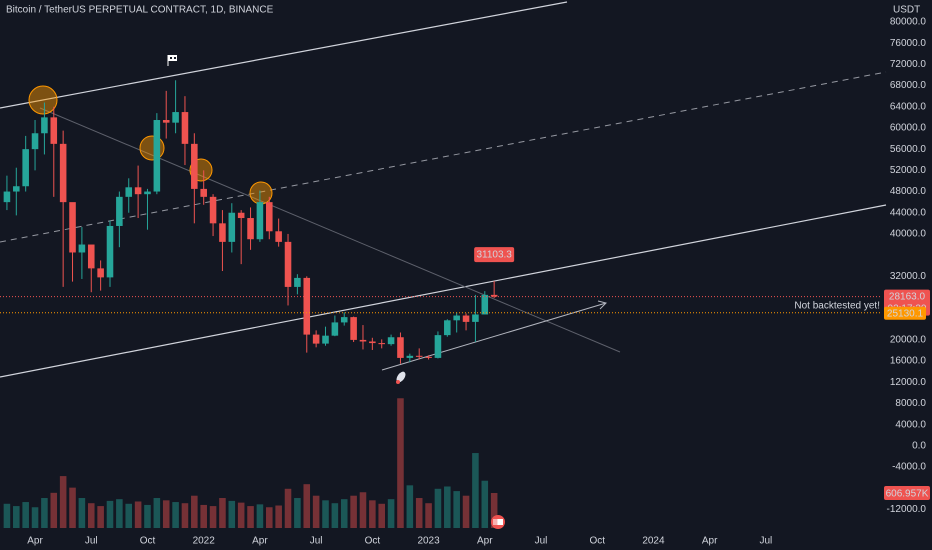  I want to click on y-tick-label: 32000.0, so click(908, 276).